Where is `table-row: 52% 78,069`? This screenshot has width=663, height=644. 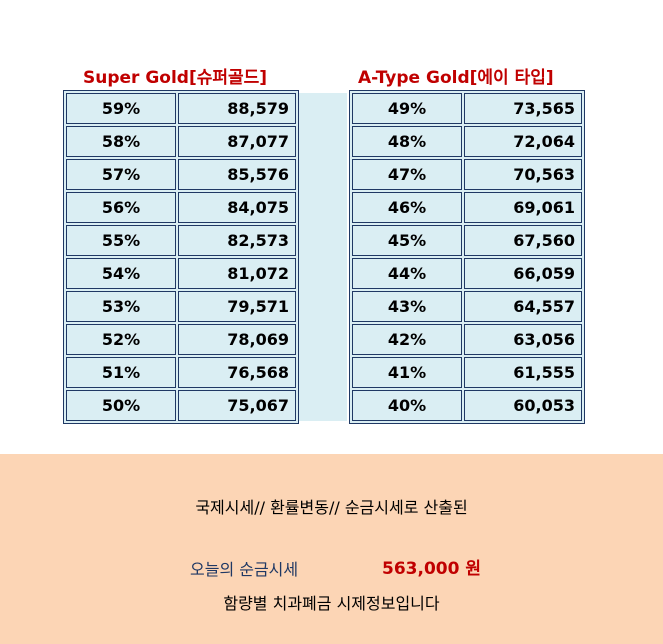
table-row: 52% 78,069 is located at coordinates (181, 339).